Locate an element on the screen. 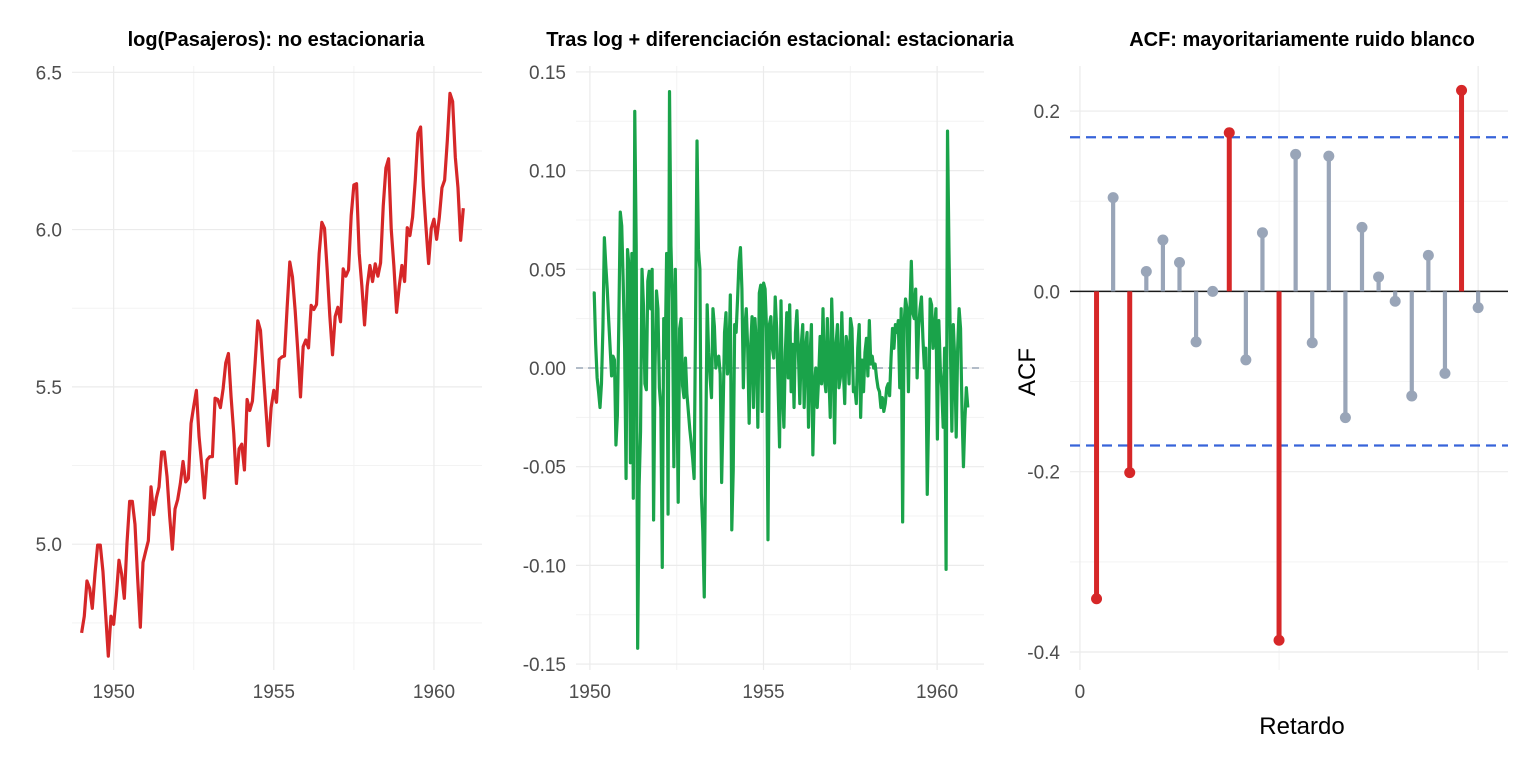 This screenshot has height=768, width=1536. y-tick-label: -0.10 is located at coordinates (544, 566).